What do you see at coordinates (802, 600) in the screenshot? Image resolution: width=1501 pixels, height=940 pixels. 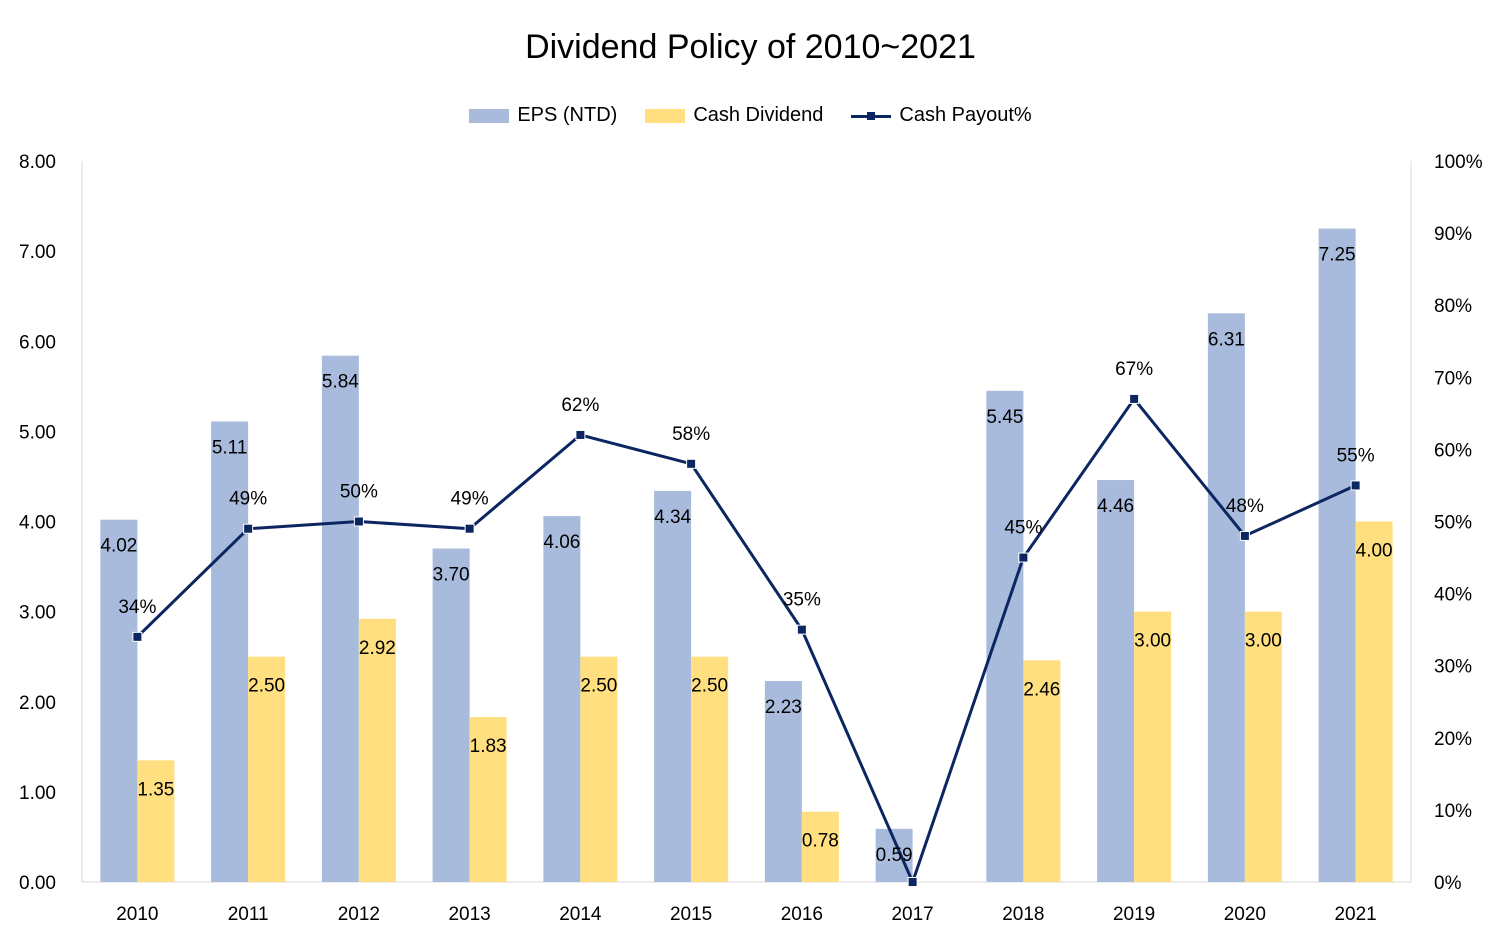 I see `data-label-cash-payout: 35%` at bounding box center [802, 600].